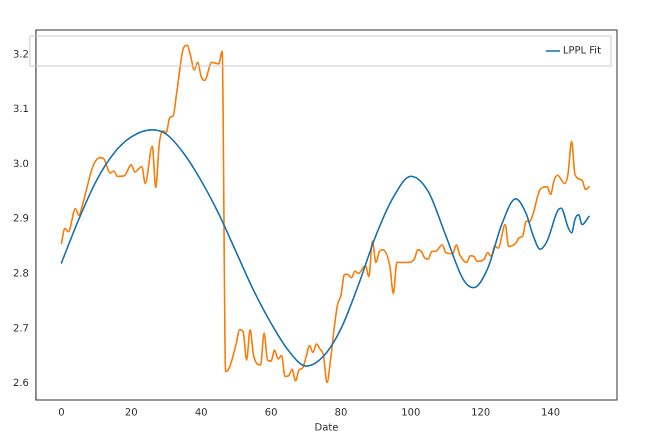 The height and width of the screenshot is (442, 657). I want to click on y-tick-label: 2.9, so click(20, 219).